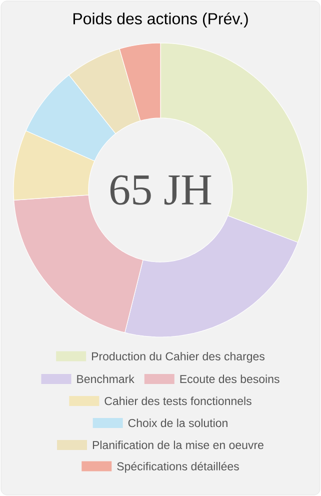 The height and width of the screenshot is (496, 321). What do you see at coordinates (178, 401) in the screenshot?
I see `legend-label: Cahier des tests fonctionnels` at bounding box center [178, 401].